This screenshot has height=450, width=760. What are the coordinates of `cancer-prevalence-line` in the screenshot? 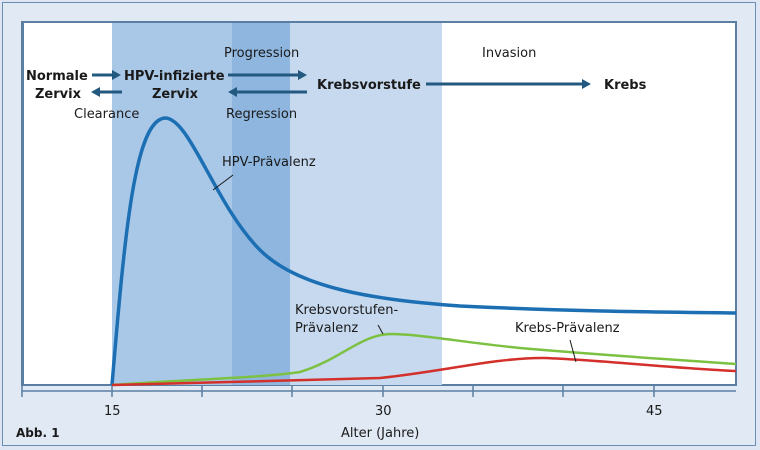 It's located at (424, 371).